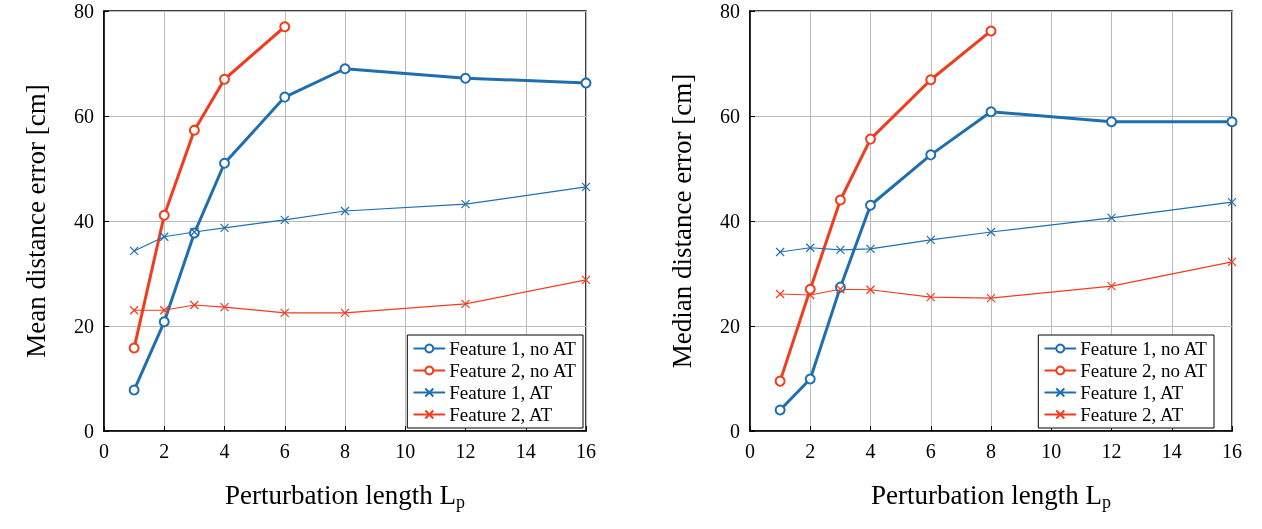 The height and width of the screenshot is (529, 1262). What do you see at coordinates (681, 221) in the screenshot?
I see `y-axis-title: Median distance error [cm]` at bounding box center [681, 221].